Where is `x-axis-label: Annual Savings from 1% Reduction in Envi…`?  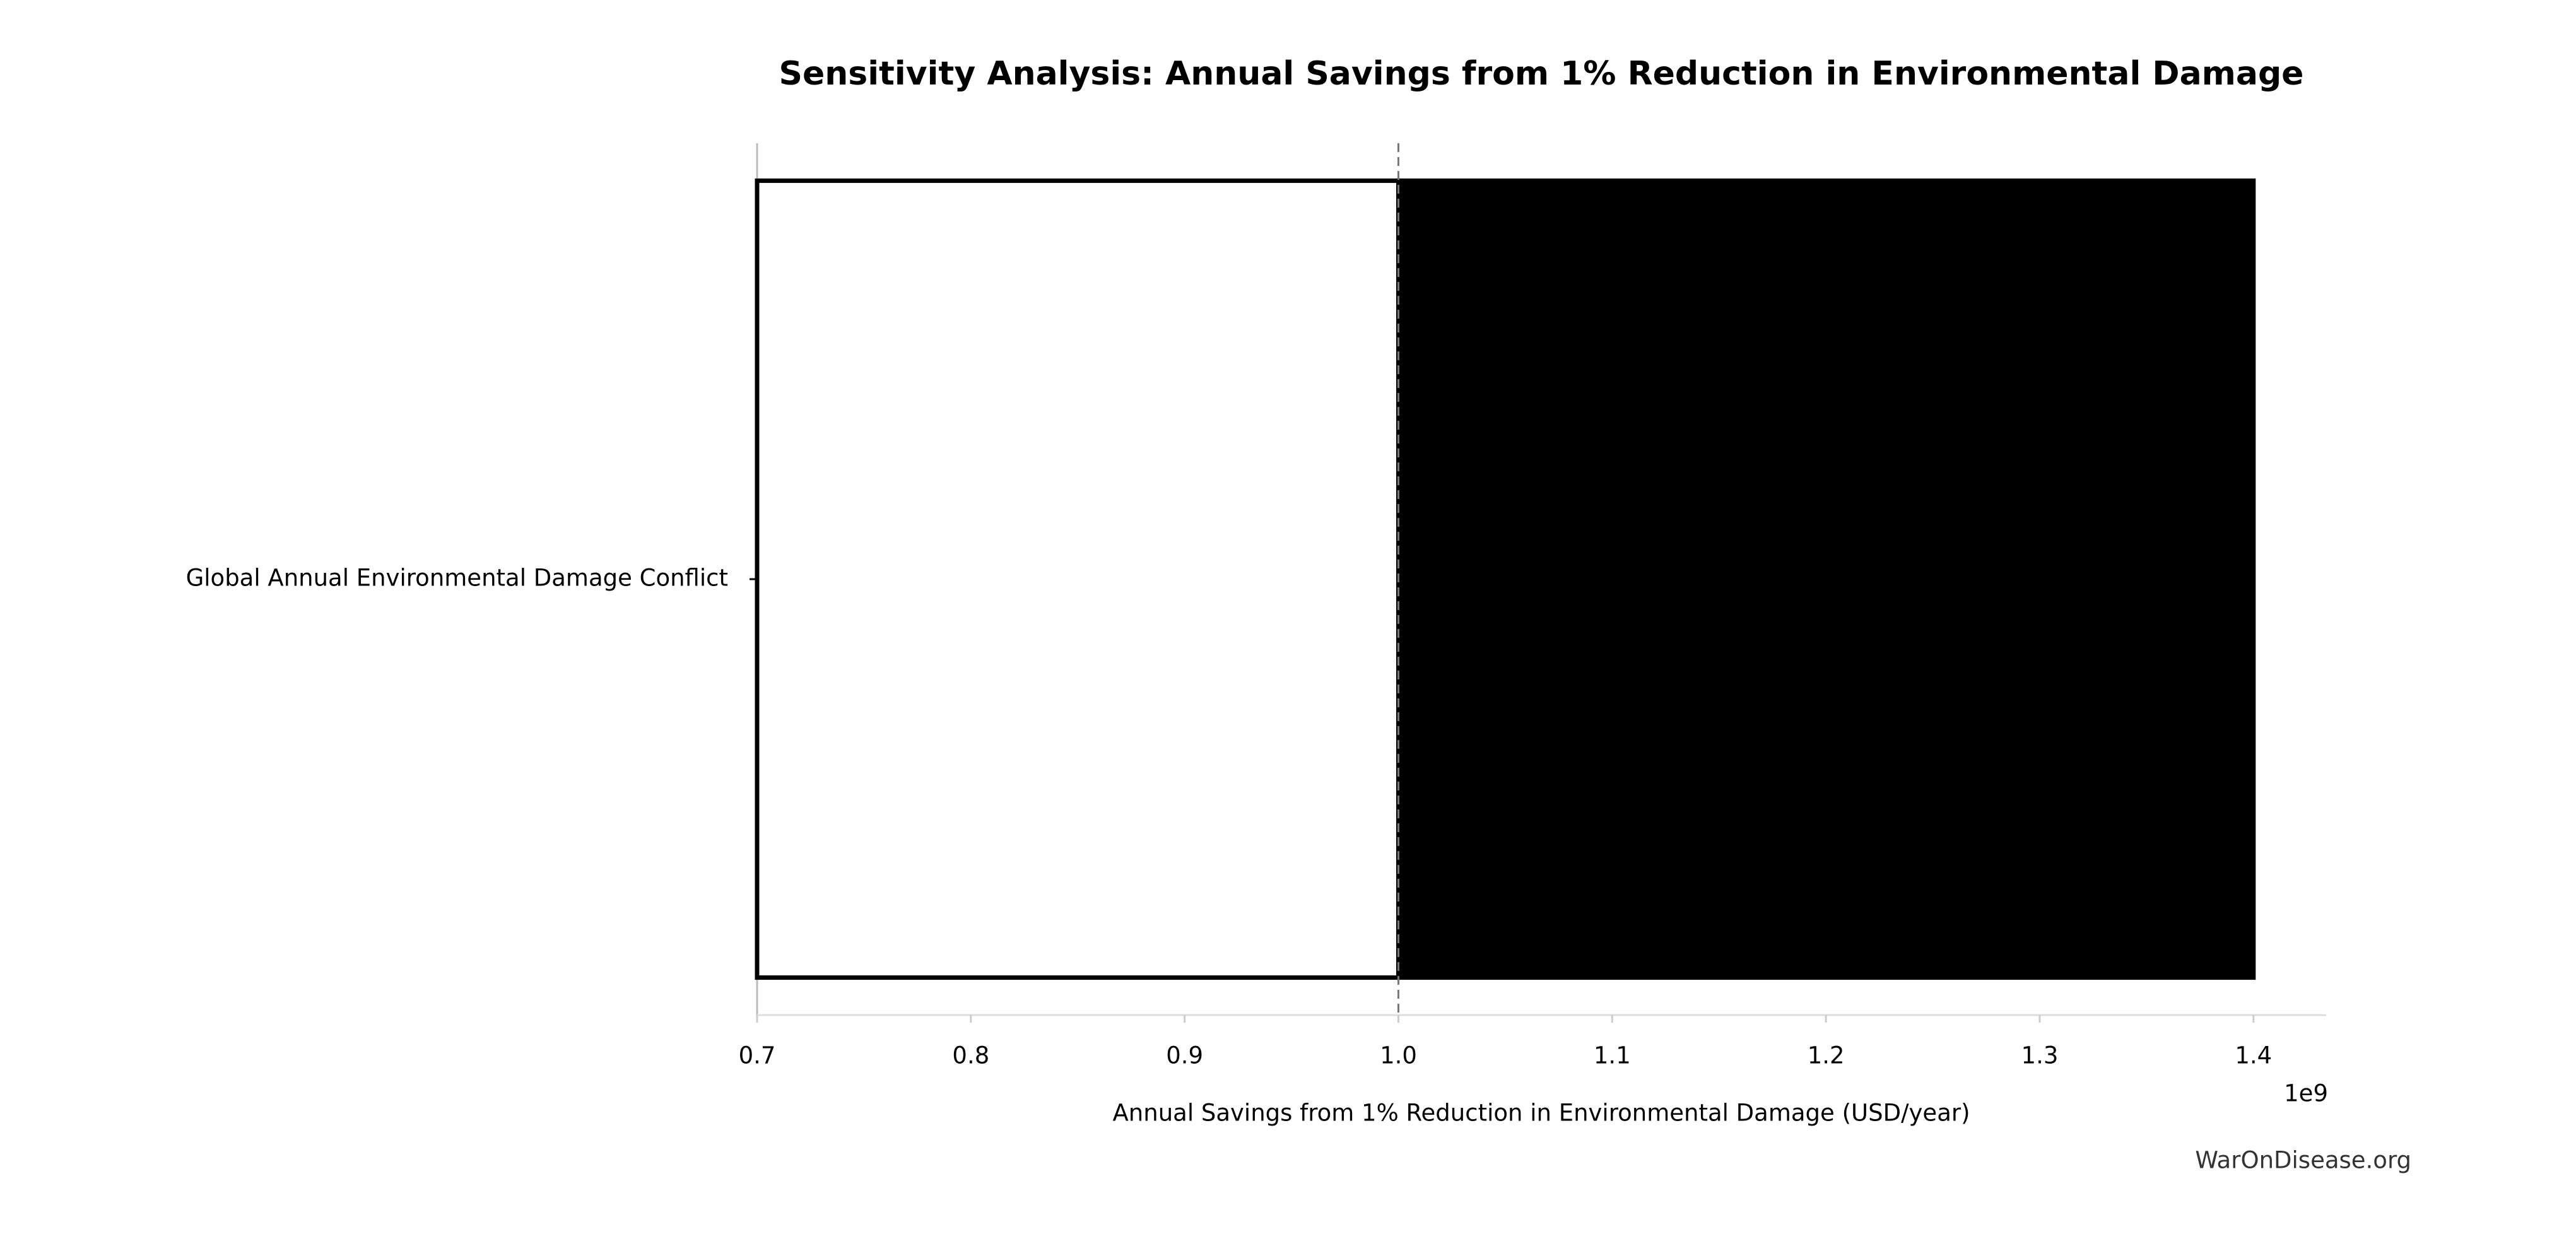 x-axis-label: Annual Savings from 1% Reduction in Envi… is located at coordinates (1541, 1113).